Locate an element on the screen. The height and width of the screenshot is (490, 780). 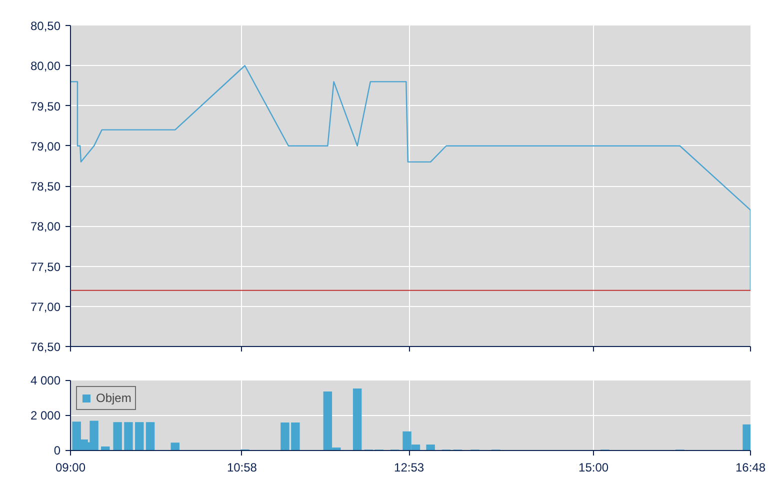
x-tick-label: 15:00 is located at coordinates (593, 467).